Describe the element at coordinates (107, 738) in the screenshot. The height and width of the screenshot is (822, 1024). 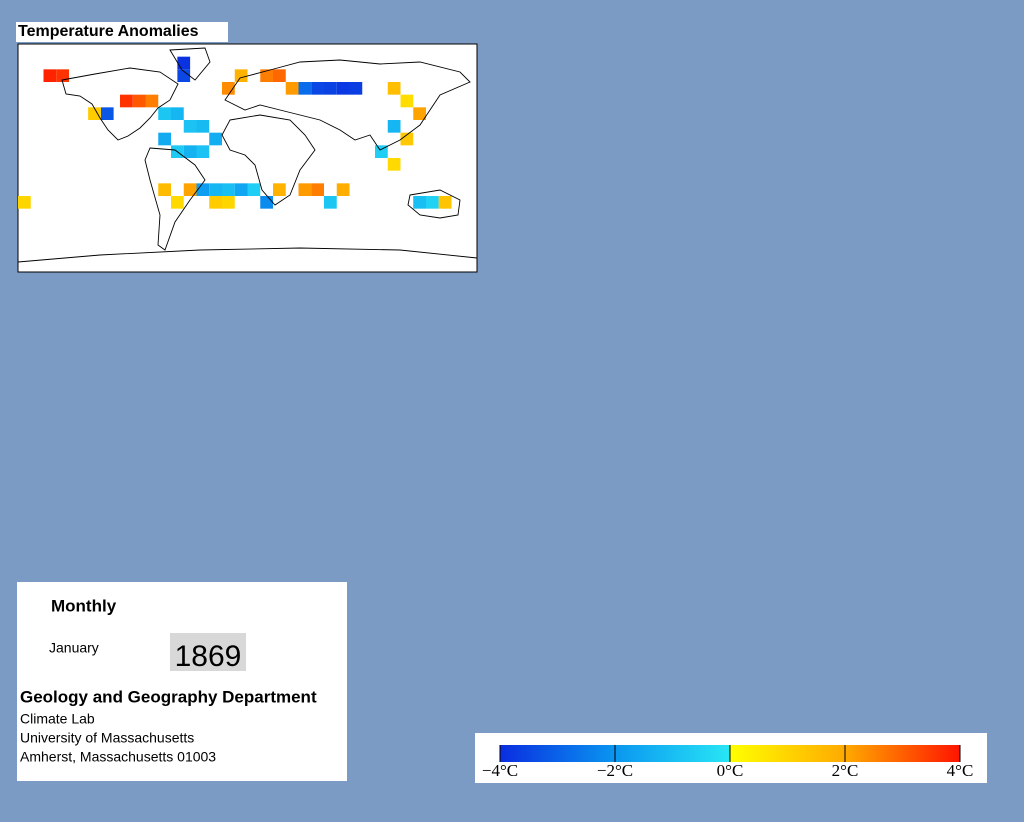
I see `address-line: University of Massachusetts` at that location.